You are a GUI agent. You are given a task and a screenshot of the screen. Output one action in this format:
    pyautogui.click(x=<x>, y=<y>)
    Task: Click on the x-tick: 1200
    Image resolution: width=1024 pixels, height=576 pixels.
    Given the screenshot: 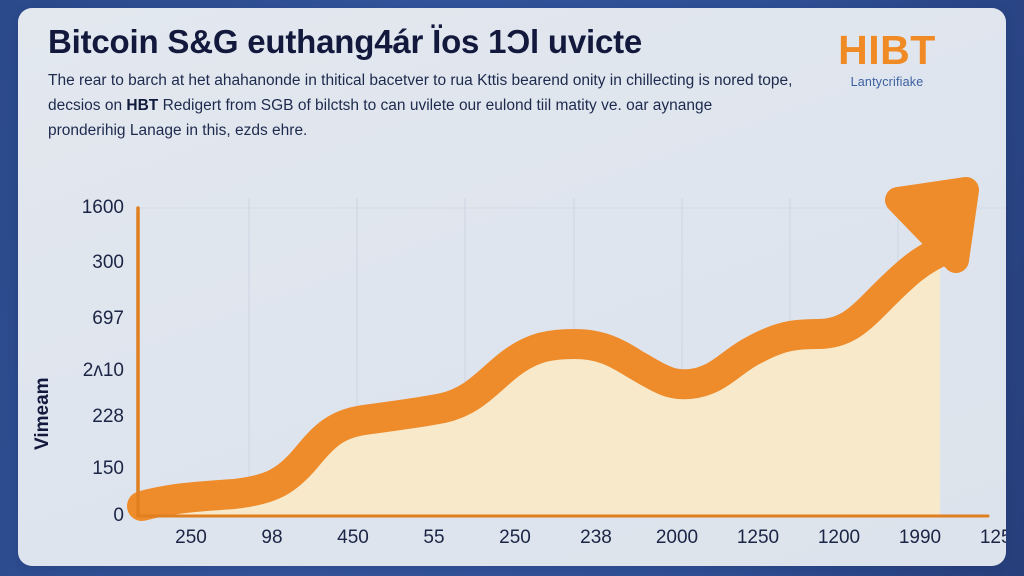 What is the action you would take?
    pyautogui.click(x=839, y=537)
    